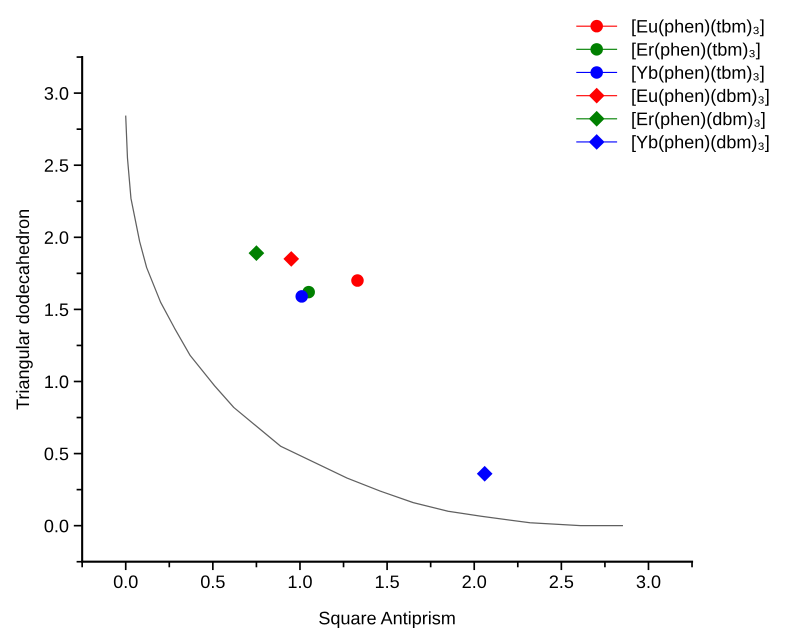 This screenshot has width=790, height=634. What do you see at coordinates (56, 310) in the screenshot?
I see `y-tick-label: 1.5` at bounding box center [56, 310].